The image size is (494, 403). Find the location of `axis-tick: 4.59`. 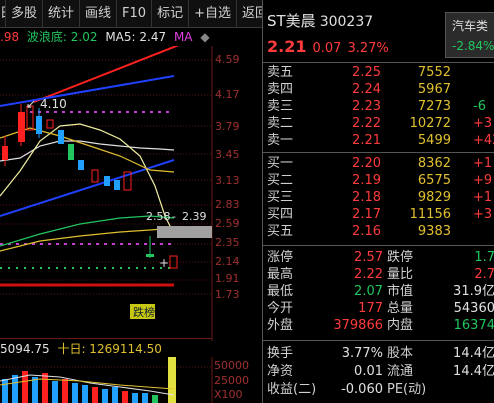

axis-tick: 4.59 is located at coordinates (227, 59).